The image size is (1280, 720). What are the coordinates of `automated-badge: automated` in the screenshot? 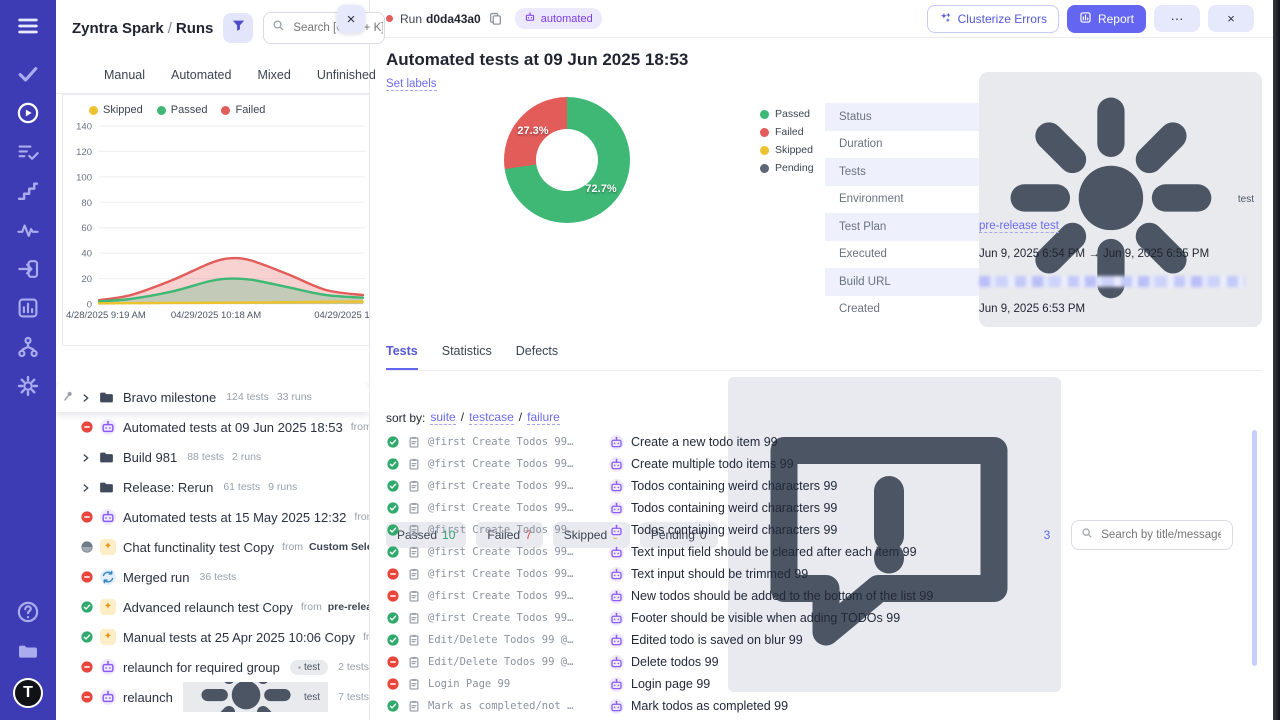 It's located at (558, 18).